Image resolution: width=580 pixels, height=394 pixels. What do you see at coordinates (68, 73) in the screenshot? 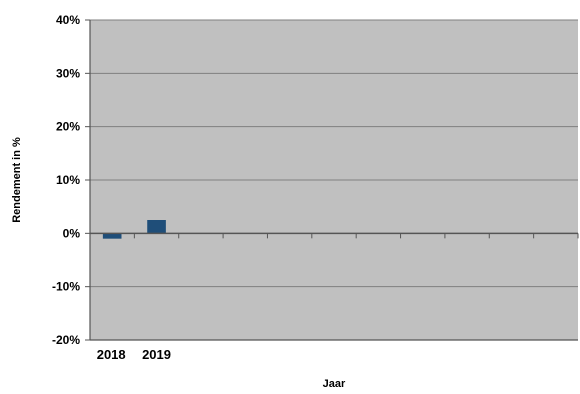
I see `y-tick-label: 30%` at bounding box center [68, 73].